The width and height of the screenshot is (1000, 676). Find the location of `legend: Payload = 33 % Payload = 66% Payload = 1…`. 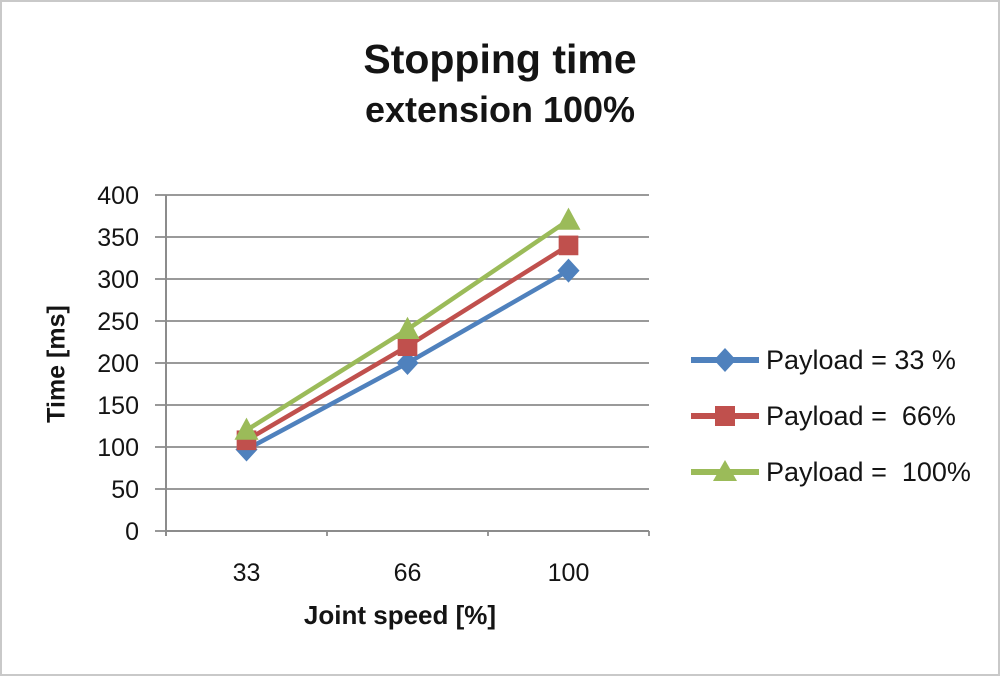

legend: Payload = 33 % Payload = 66% Payload = 1… is located at coordinates (830, 416).